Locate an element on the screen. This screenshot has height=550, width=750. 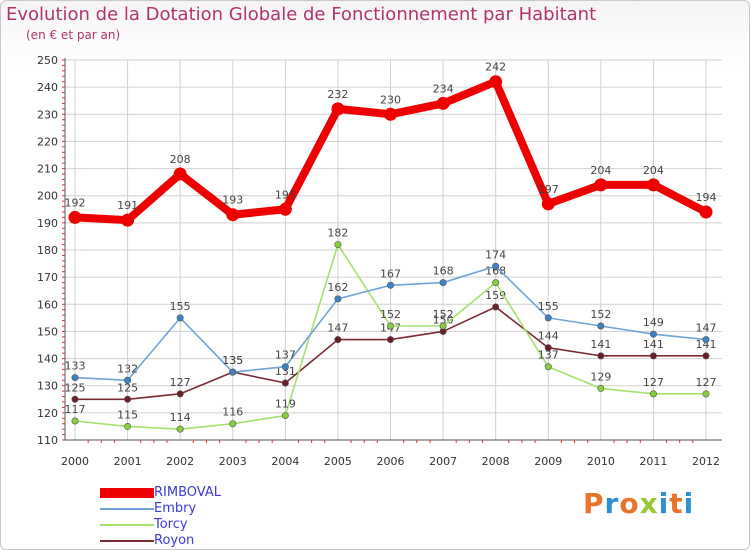
y-tick-label: 240 is located at coordinates (47, 87).